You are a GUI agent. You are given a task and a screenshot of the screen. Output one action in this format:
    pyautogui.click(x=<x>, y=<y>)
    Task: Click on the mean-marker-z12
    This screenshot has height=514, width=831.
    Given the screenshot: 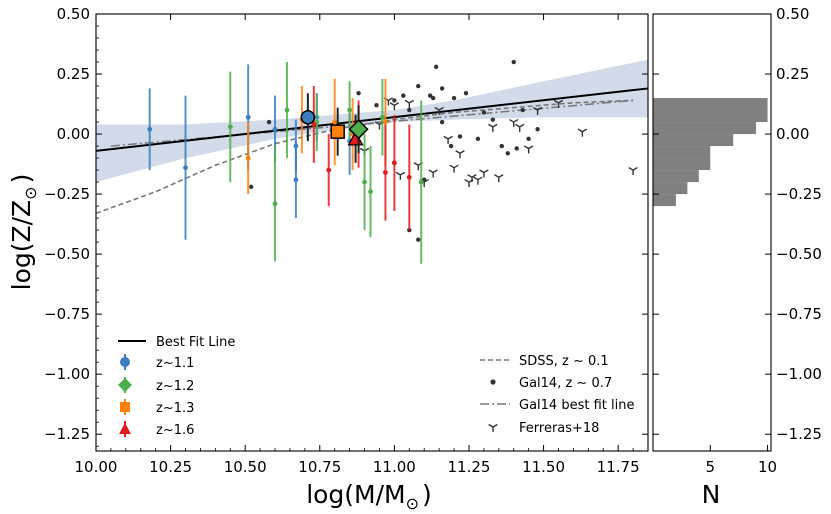 What is the action you would take?
    pyautogui.click(x=358, y=129)
    